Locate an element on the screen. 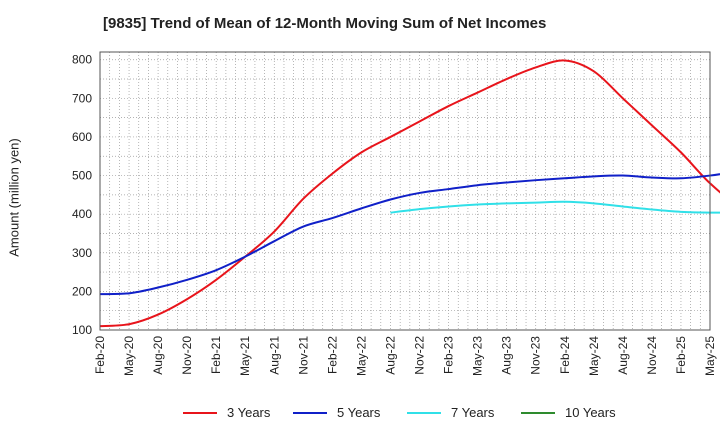  legend-label: 7 Years is located at coordinates (473, 412).